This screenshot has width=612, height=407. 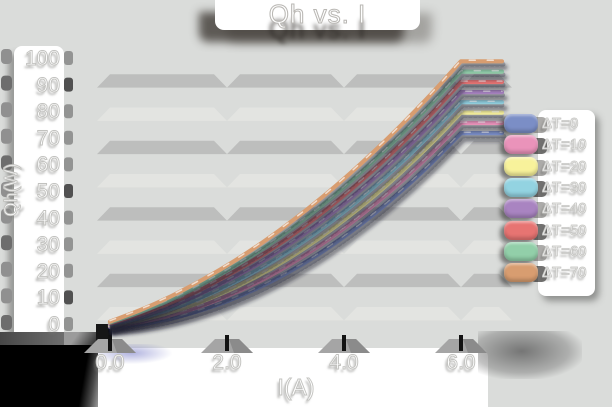 I want to click on legend-item-label: ΔT=40, so click(x=564, y=209).